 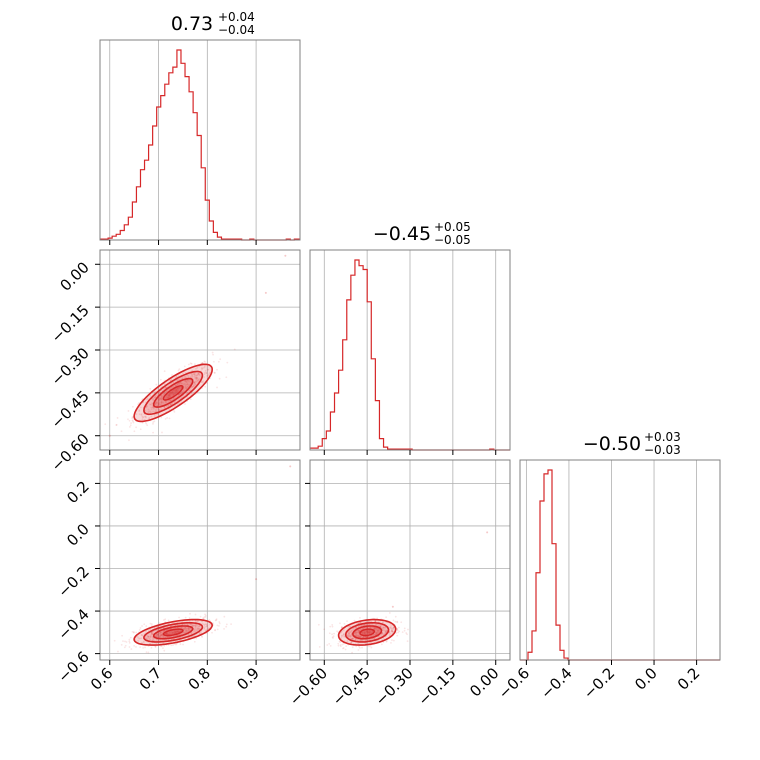 What do you see at coordinates (248, 679) in the screenshot?
I see `x-tick-label: 0.9` at bounding box center [248, 679].